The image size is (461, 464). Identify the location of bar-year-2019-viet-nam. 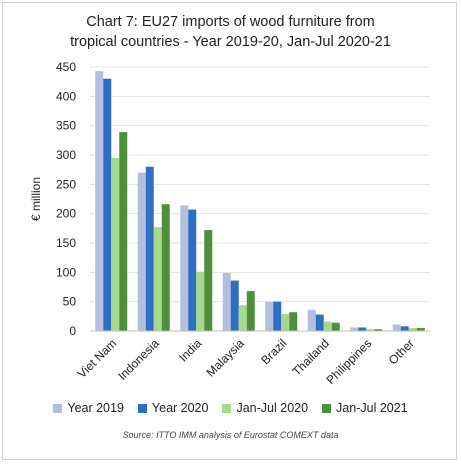
(99, 201).